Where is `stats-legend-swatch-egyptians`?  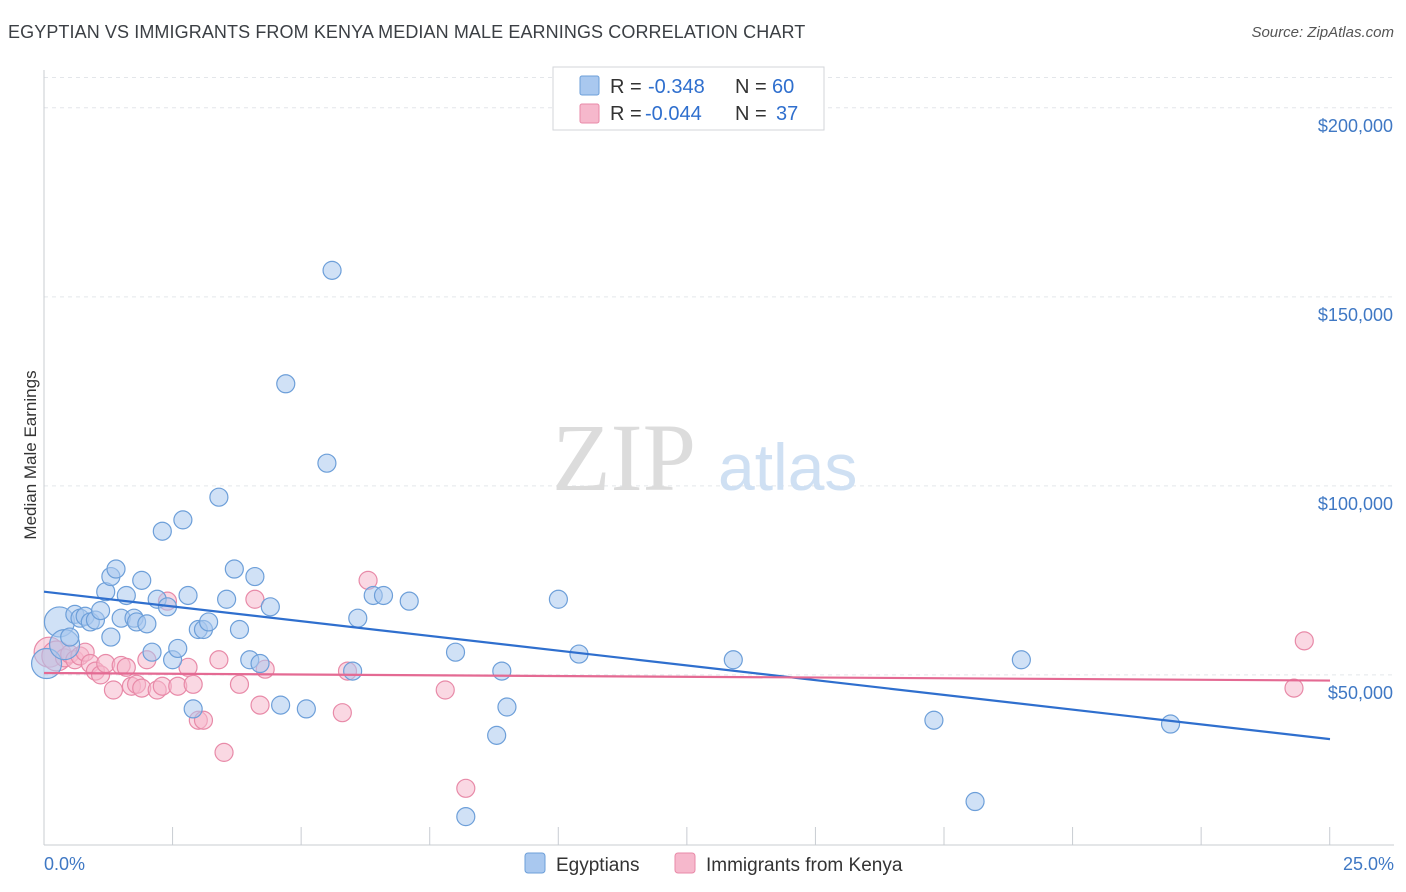
stats-legend-swatch-egyptians is located at coordinates (589, 85).